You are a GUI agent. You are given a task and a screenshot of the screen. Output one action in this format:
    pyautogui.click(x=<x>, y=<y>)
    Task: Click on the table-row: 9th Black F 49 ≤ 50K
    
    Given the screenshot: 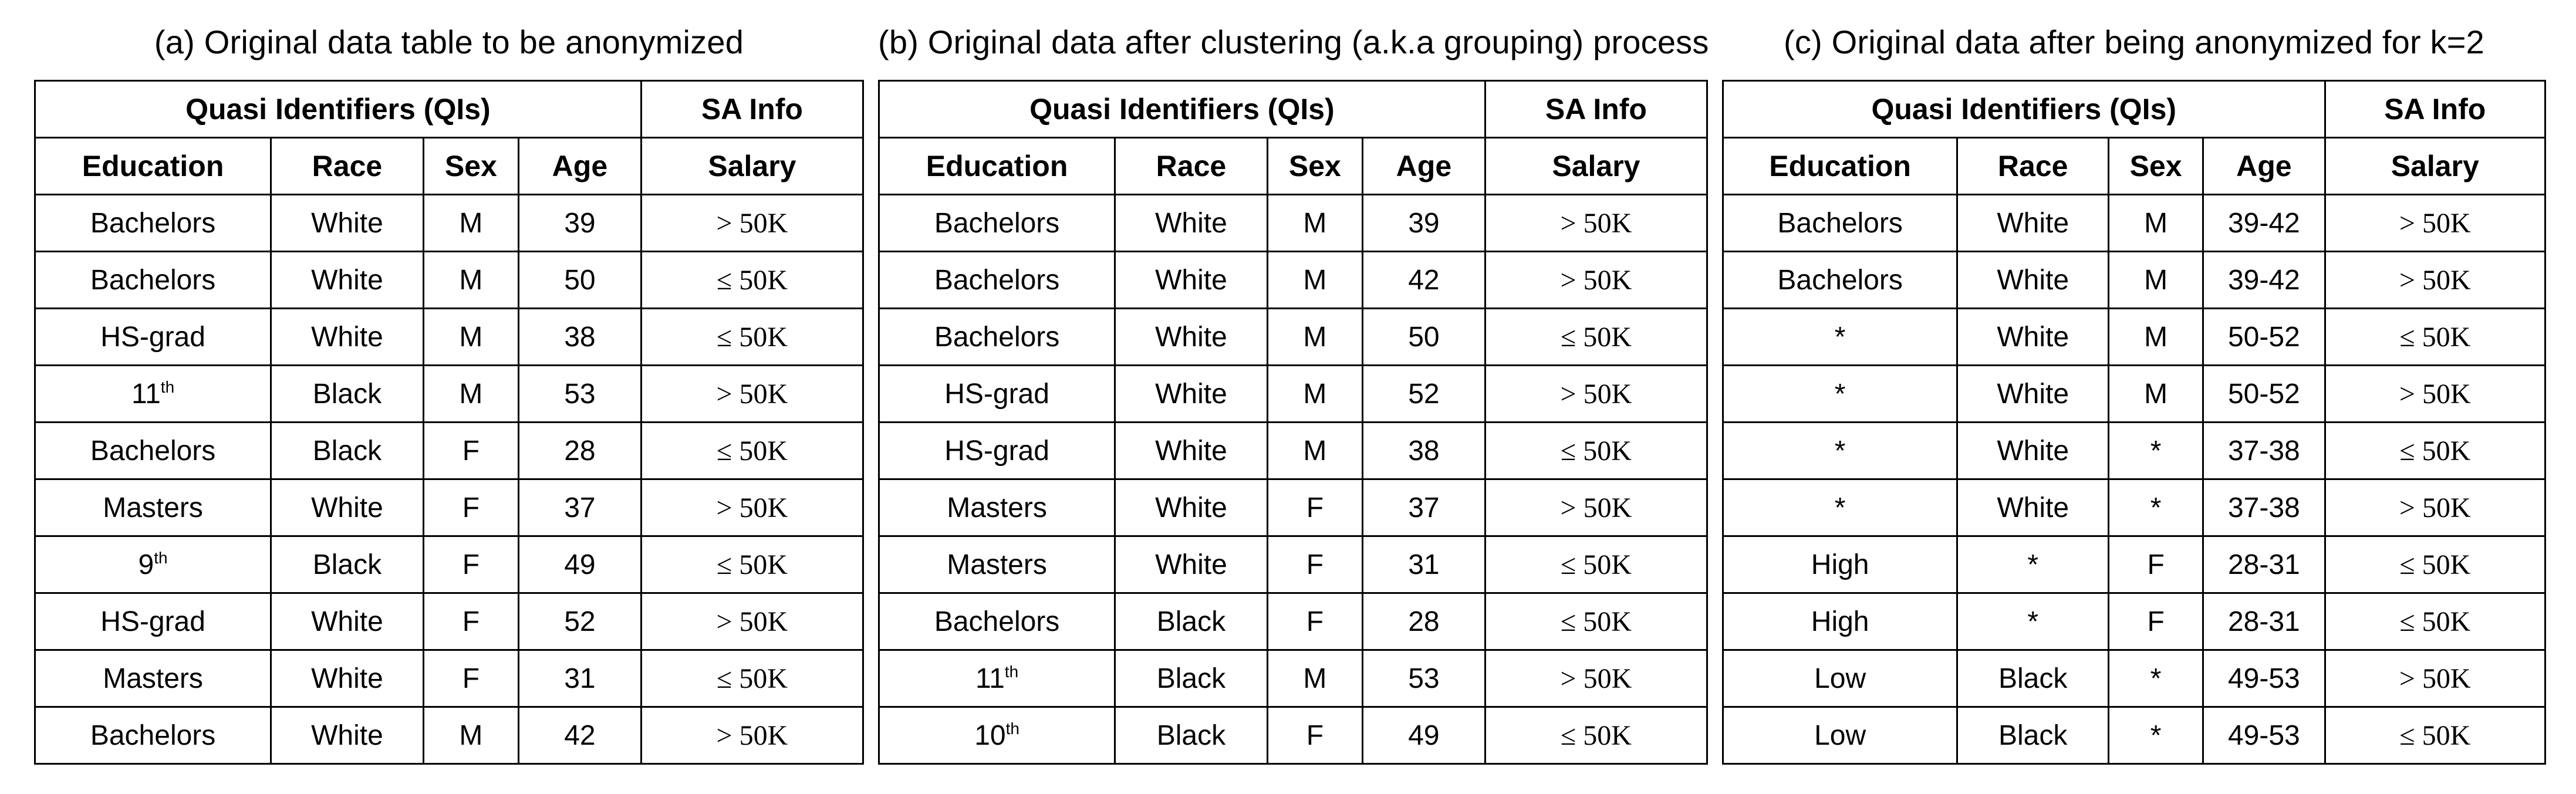 What is the action you would take?
    pyautogui.click(x=449, y=564)
    